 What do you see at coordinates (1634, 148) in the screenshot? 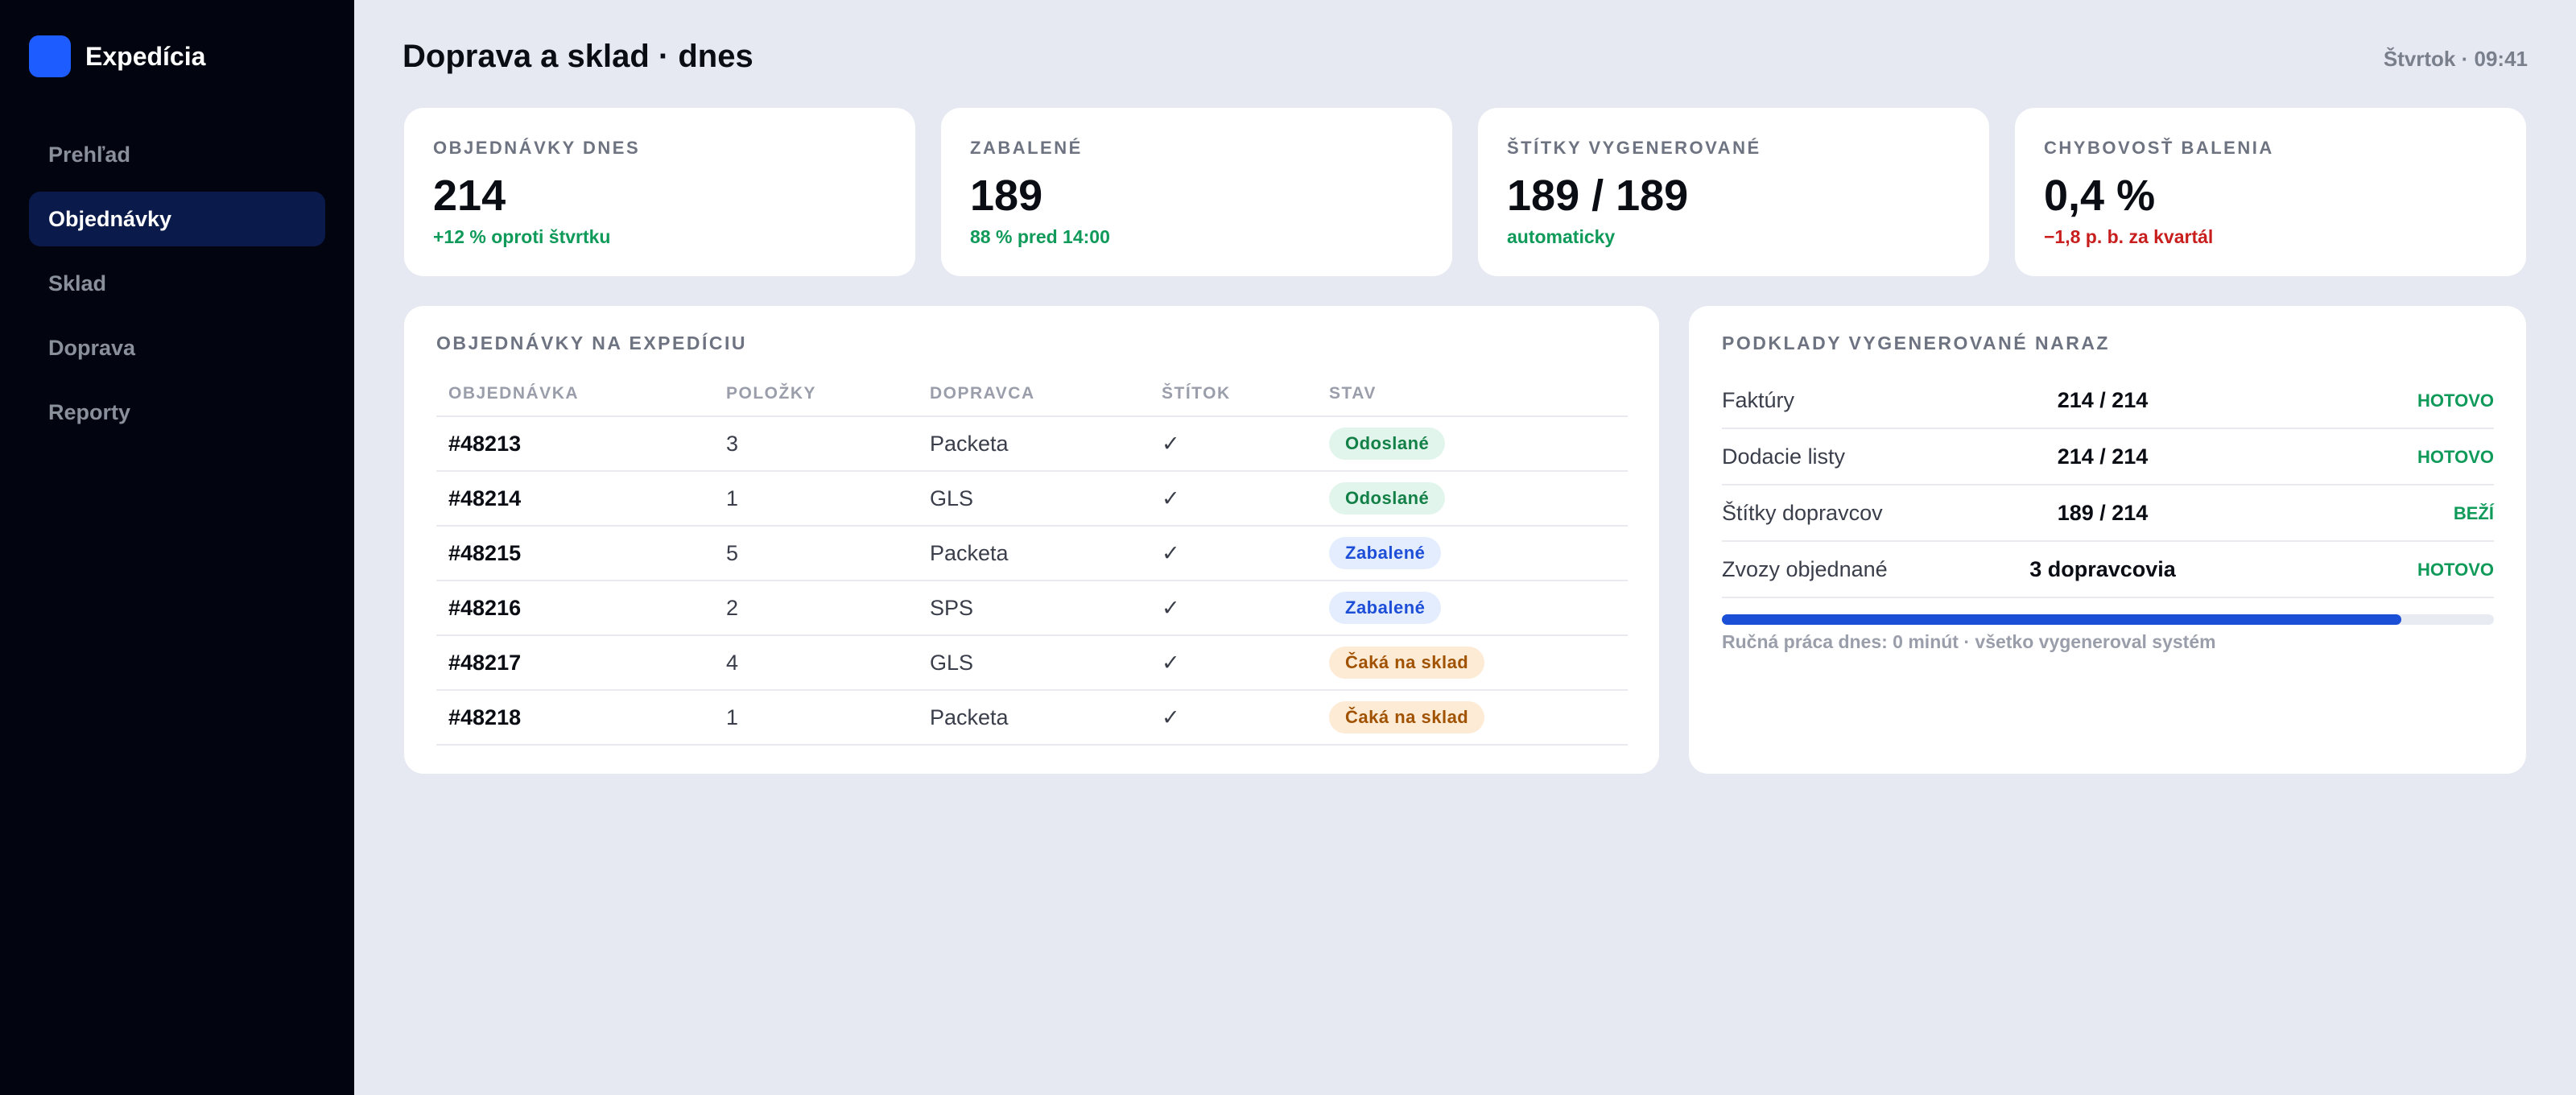
I see `kpi-label: ŠTÍTKY VYGENEROVANÉ` at bounding box center [1634, 148].